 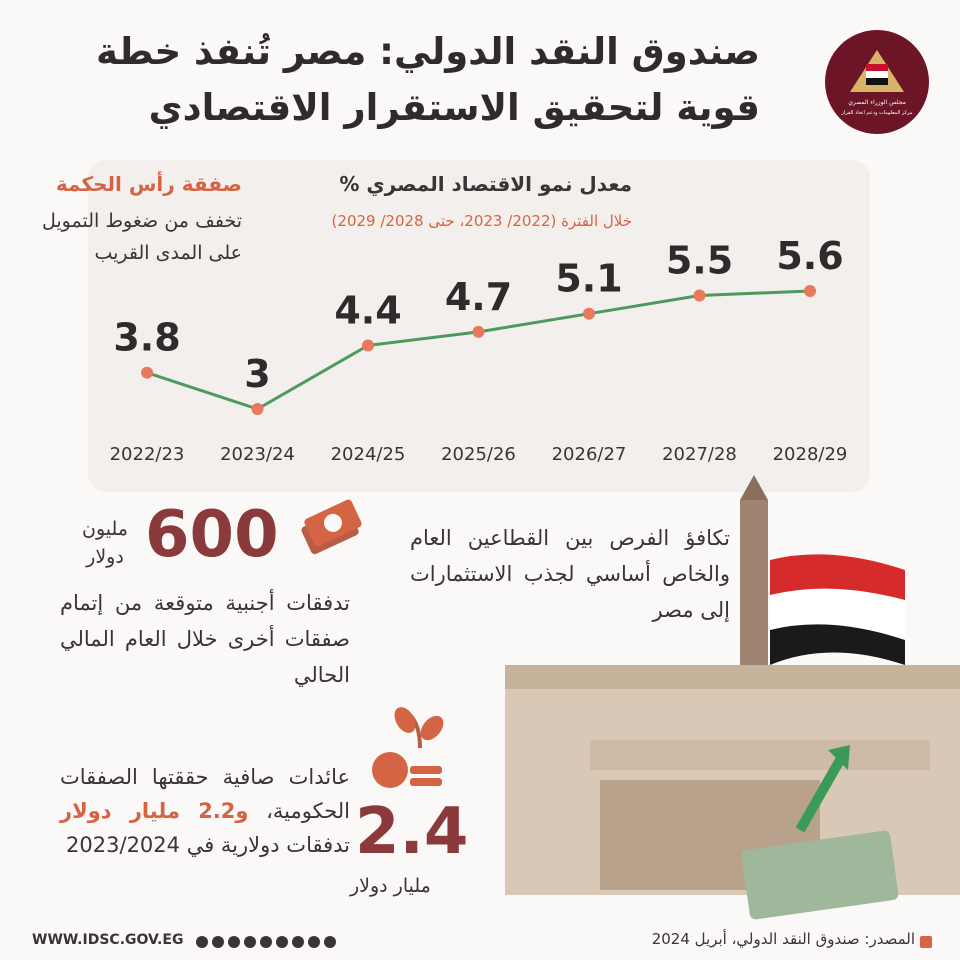 I want to click on revenues-value: 2.4, so click(x=412, y=832).